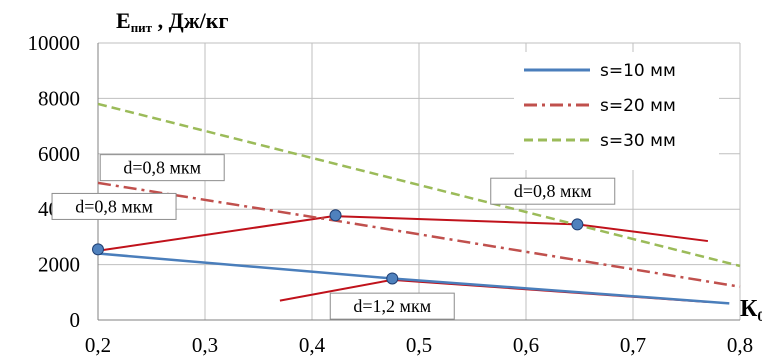  Describe the element at coordinates (205, 345) in the screenshot. I see `x-tick-label: 0,3` at that location.